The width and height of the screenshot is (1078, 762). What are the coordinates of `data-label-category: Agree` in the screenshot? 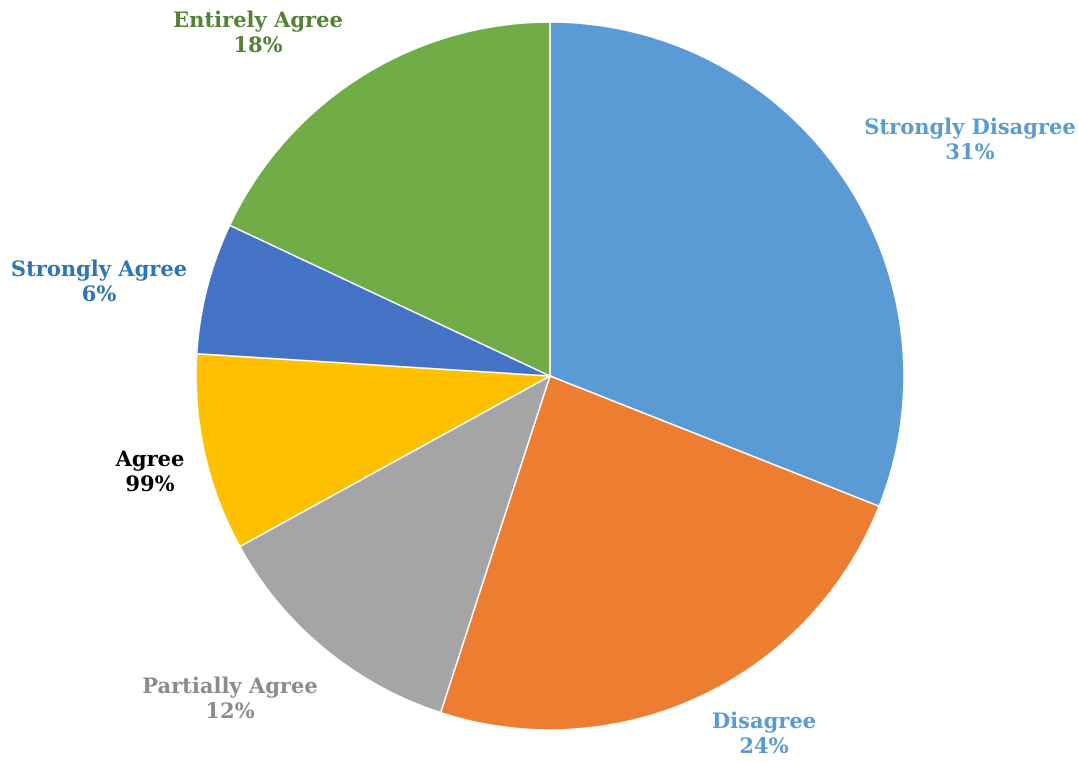 It's located at (150, 458).